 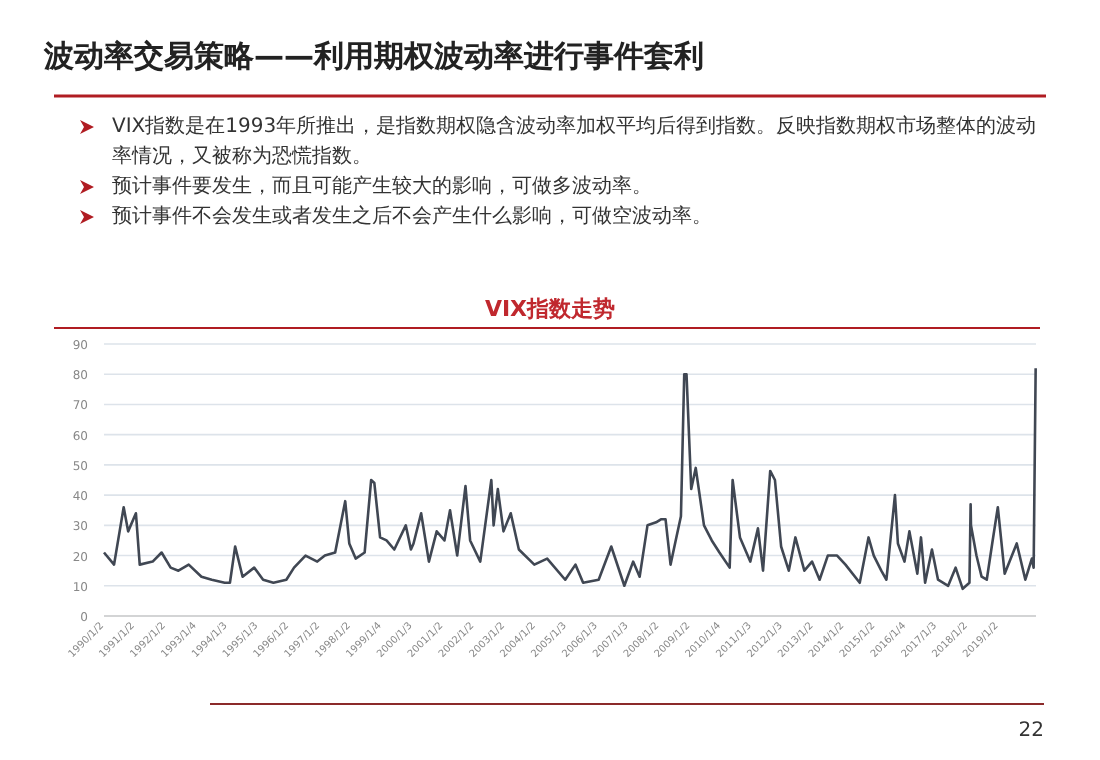 I want to click on chart-title: VIX指数走势, so click(x=550, y=309).